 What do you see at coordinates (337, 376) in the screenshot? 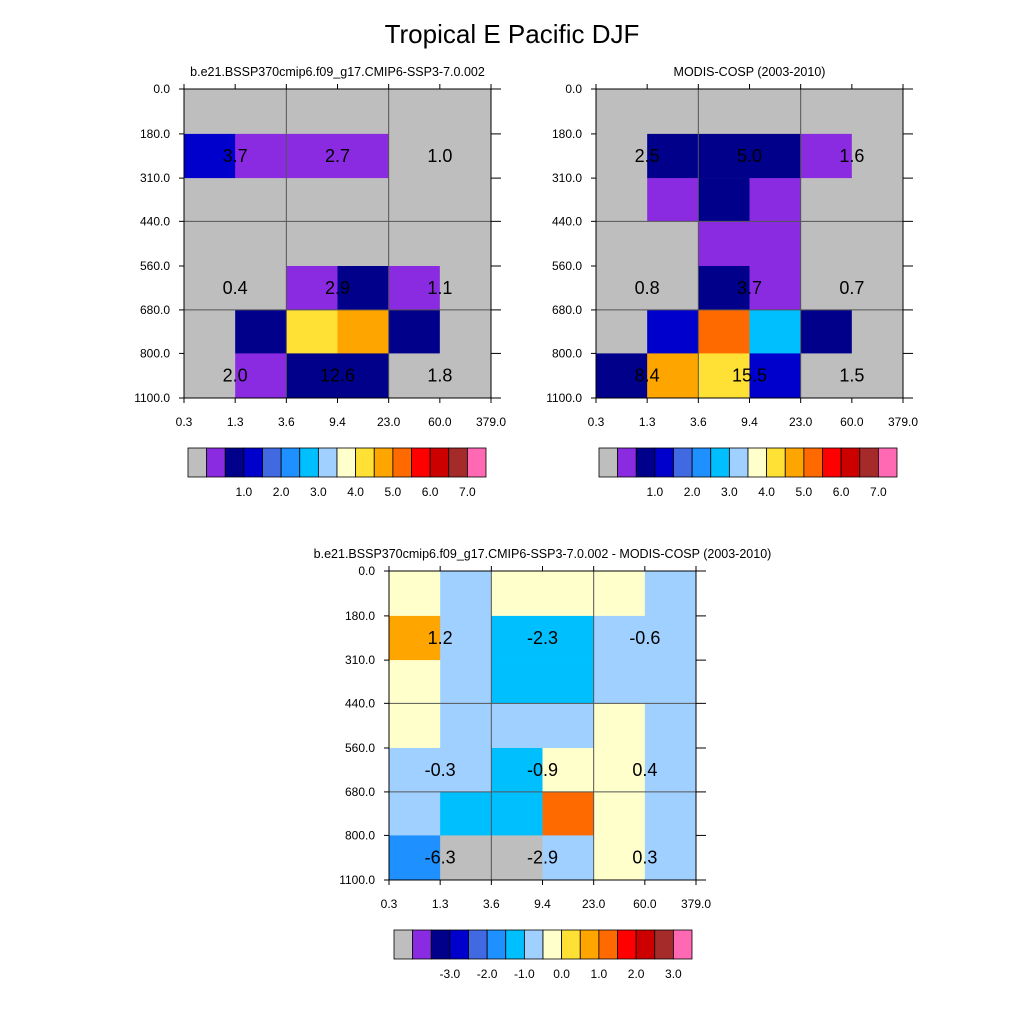
I see `cell-value-label: 12.6` at bounding box center [337, 376].